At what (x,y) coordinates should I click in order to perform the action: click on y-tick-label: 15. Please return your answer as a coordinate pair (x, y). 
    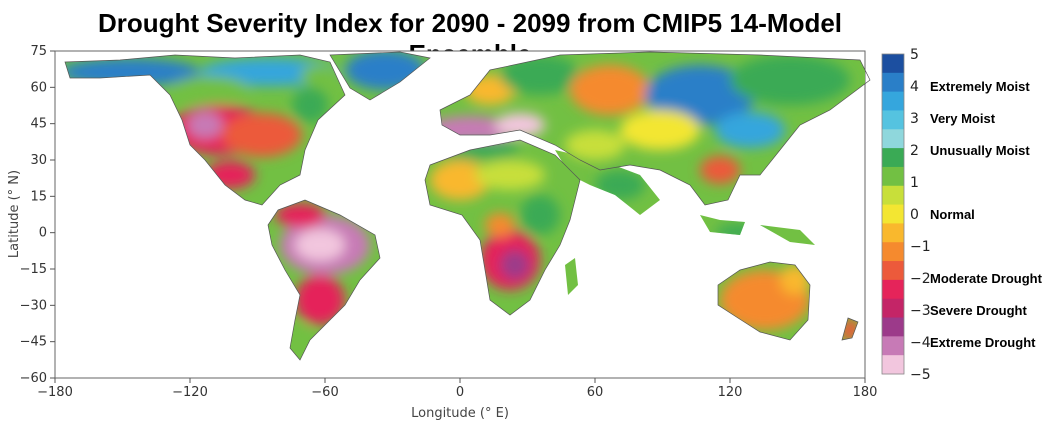
    Looking at the image, I should click on (38, 196).